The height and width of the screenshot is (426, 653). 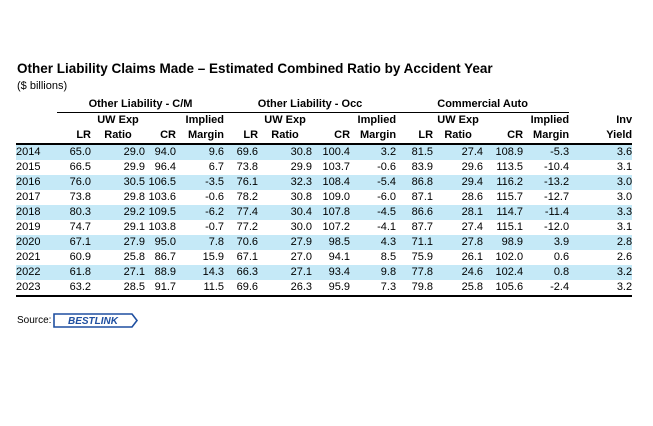 What do you see at coordinates (336, 197) in the screenshot?
I see `table-cell: 109.0` at bounding box center [336, 197].